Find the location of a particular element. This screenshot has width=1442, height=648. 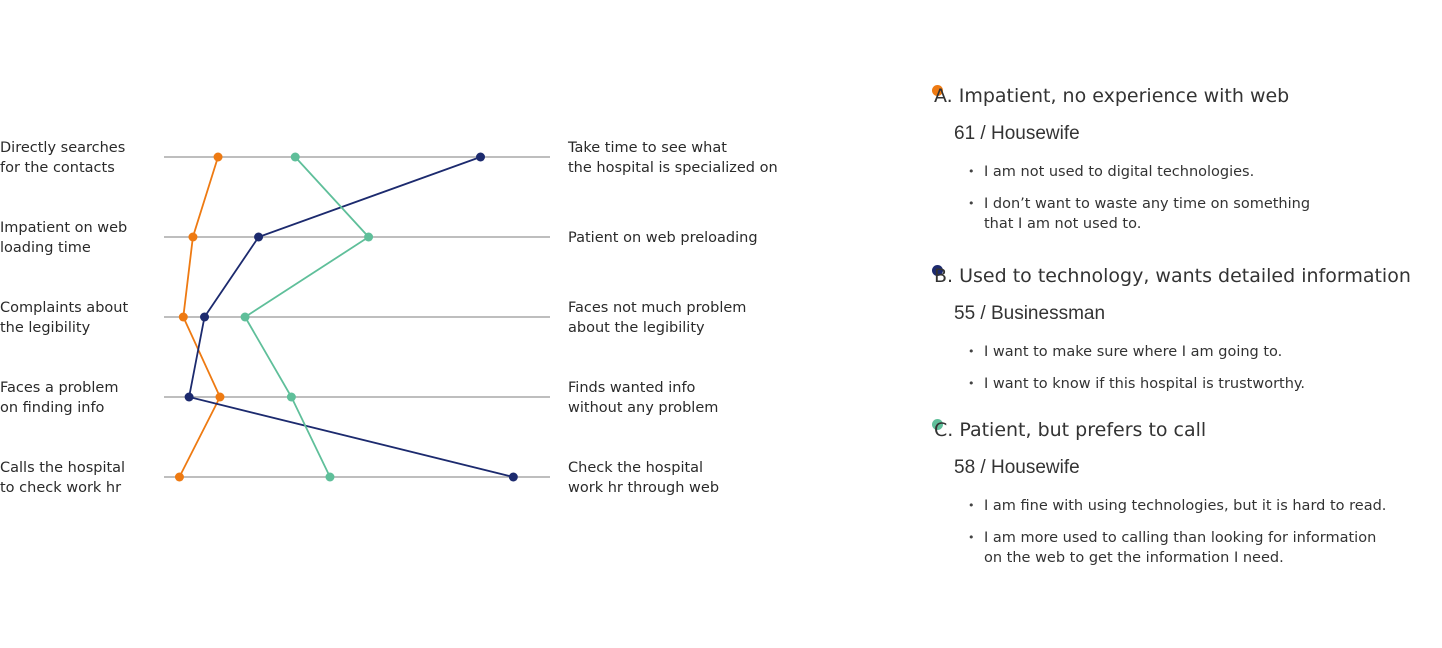

right-label-line: Check the hospital is located at coordinates (636, 468).